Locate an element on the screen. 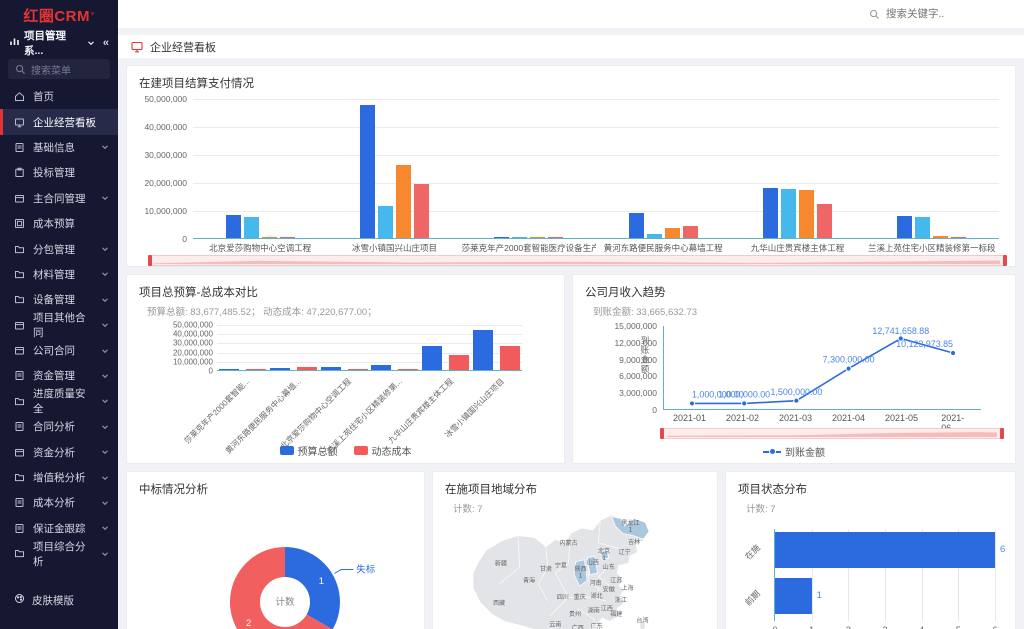 This screenshot has width=1024, height=629. sidebar-item-5: 成本预算 is located at coordinates (59, 223).